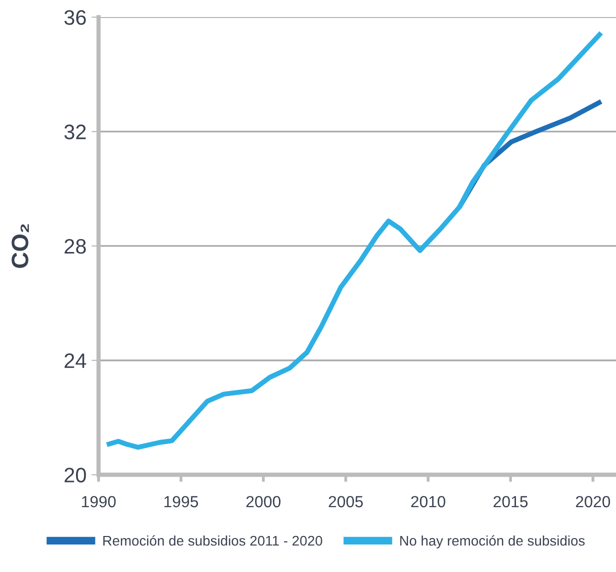  Describe the element at coordinates (75, 17) in the screenshot. I see `y-tick-label: 36` at that location.